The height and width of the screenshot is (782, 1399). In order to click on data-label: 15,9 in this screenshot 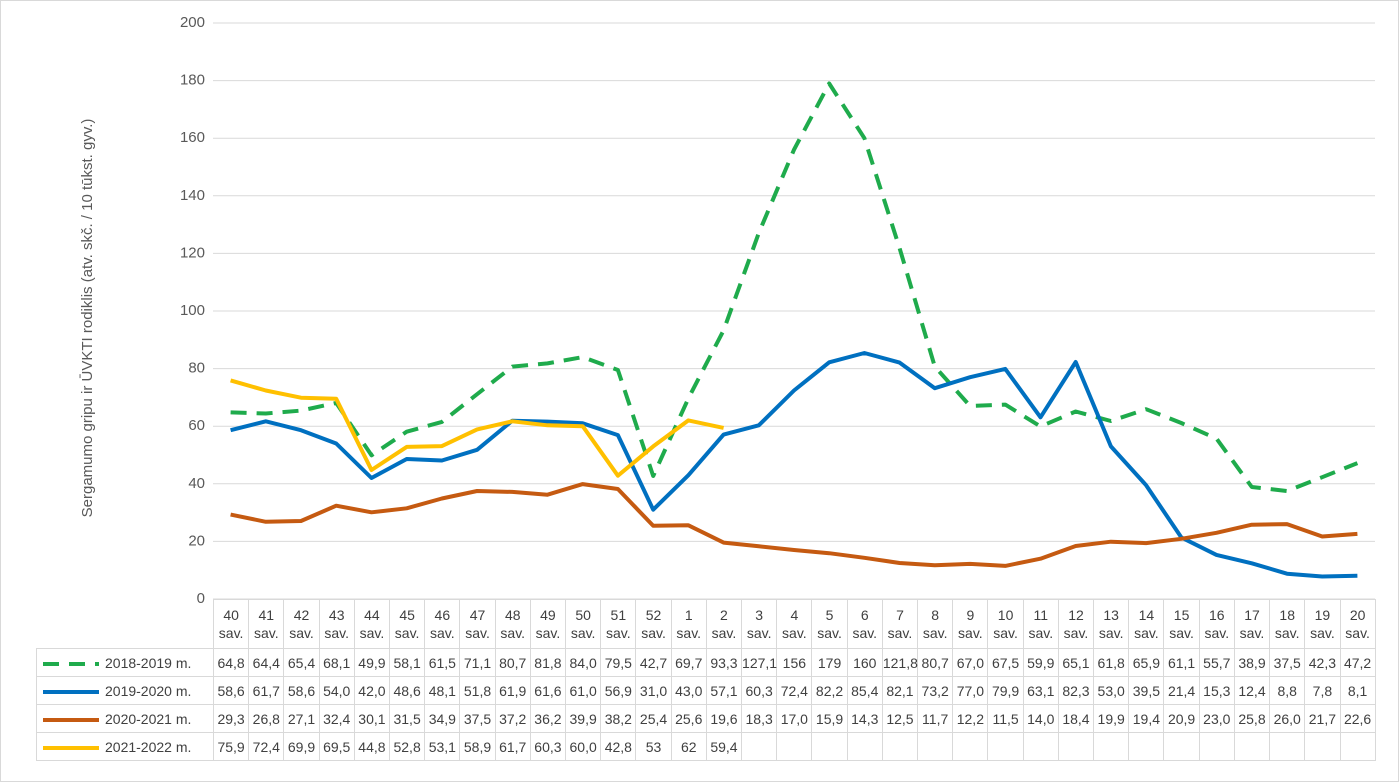, I will do `click(829, 718)`.